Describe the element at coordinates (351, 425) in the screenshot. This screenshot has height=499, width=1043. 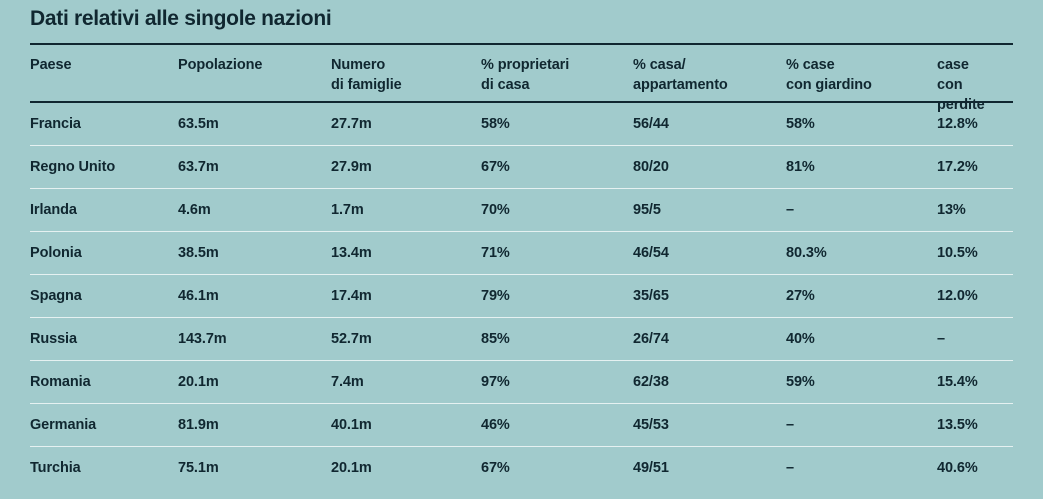
I see `table-cell: 40.1m` at that location.